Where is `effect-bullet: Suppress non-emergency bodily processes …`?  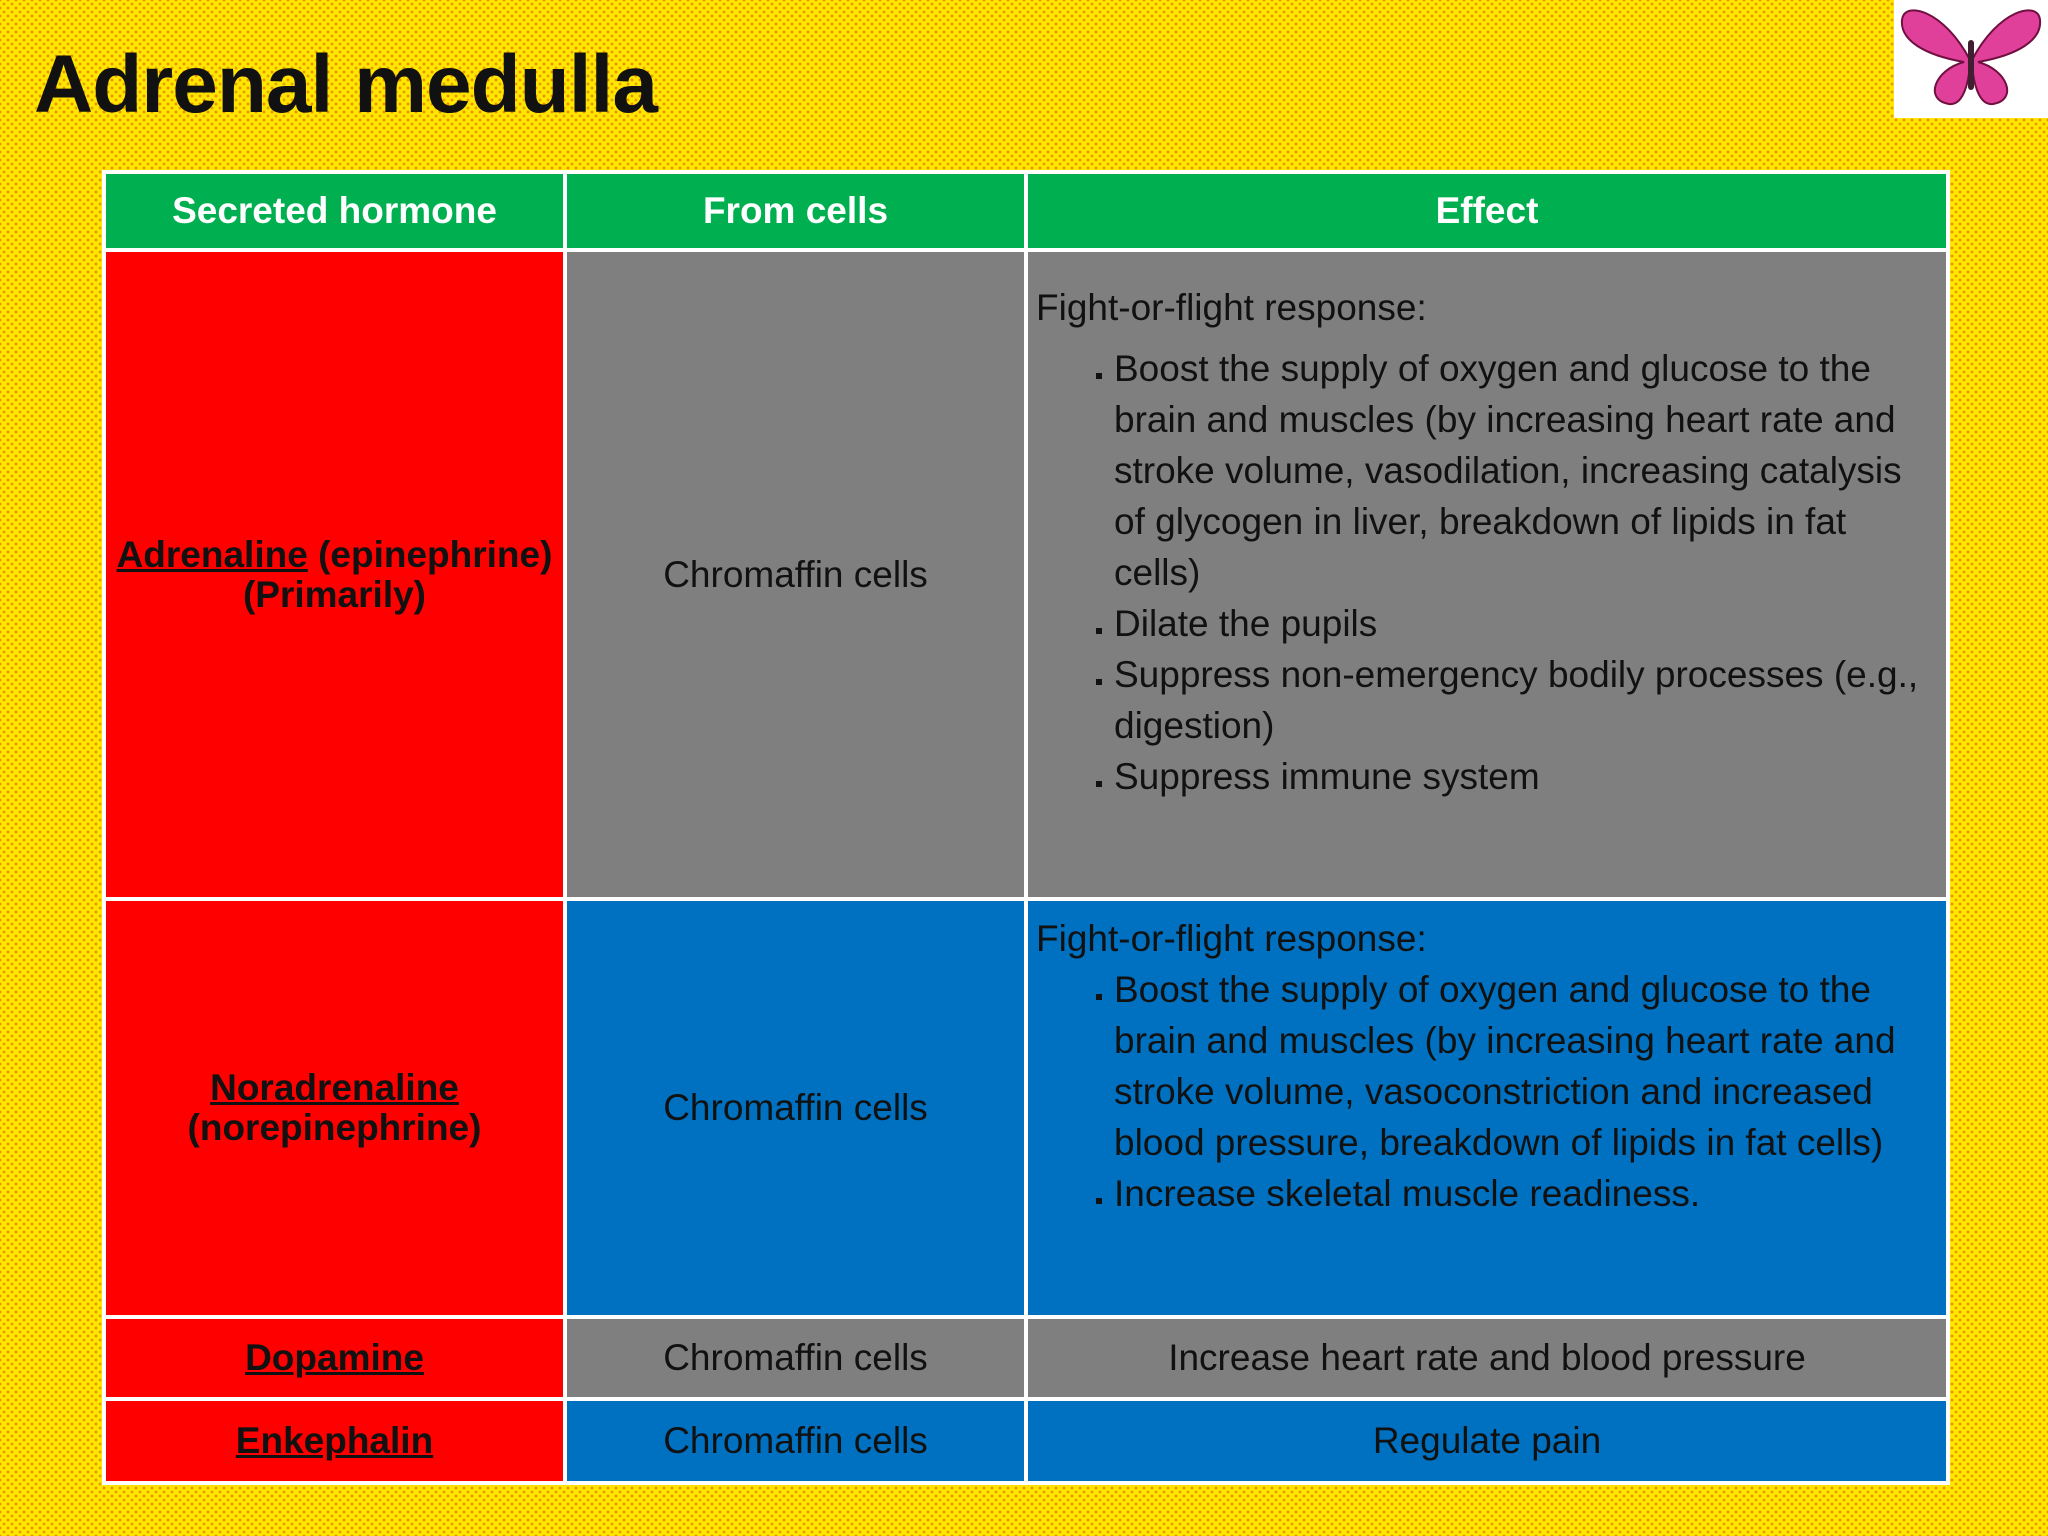 effect-bullet: Suppress non-emergency bodily processes … is located at coordinates (1526, 700).